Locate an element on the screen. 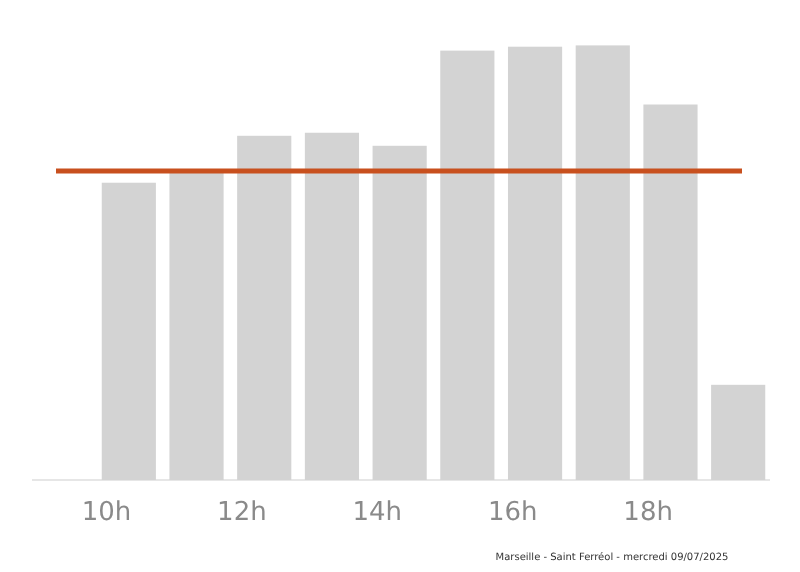  x-tick-label: 14h is located at coordinates (377, 513).